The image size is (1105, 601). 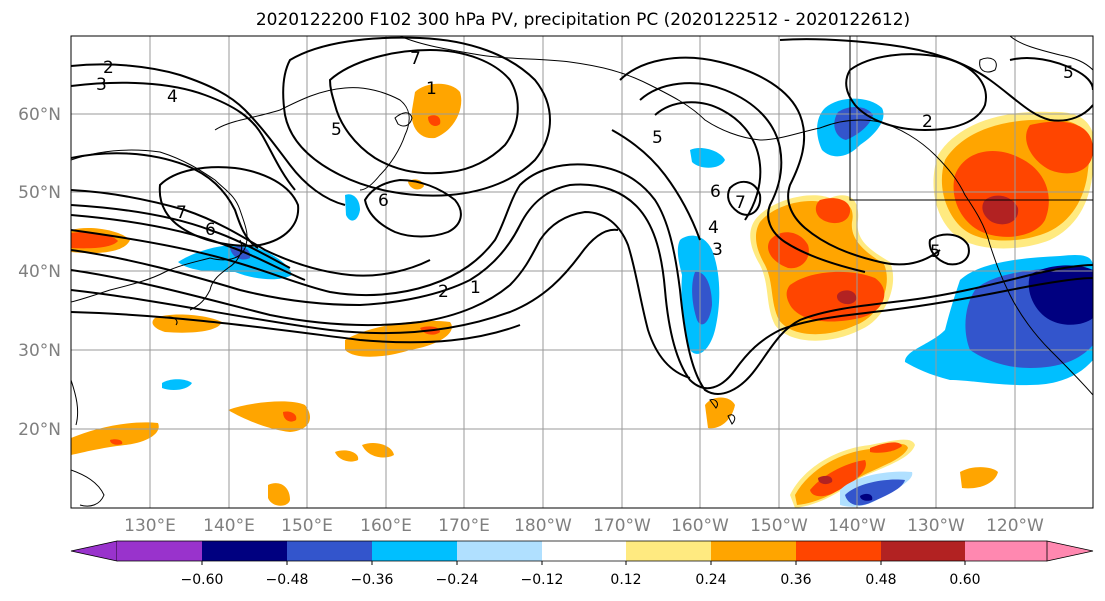 I want to click on lon-label: 160°W, so click(x=700, y=526).